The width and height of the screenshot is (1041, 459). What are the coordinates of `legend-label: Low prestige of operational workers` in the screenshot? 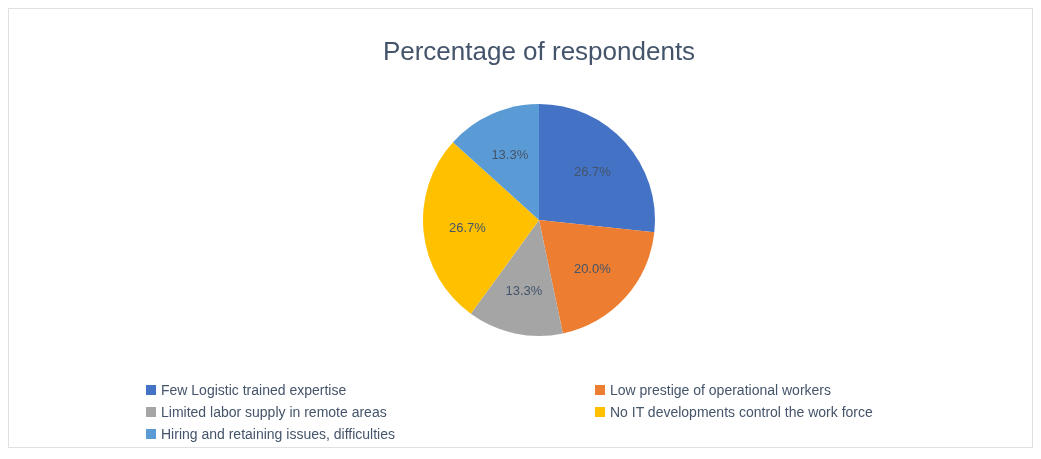 It's located at (721, 390).